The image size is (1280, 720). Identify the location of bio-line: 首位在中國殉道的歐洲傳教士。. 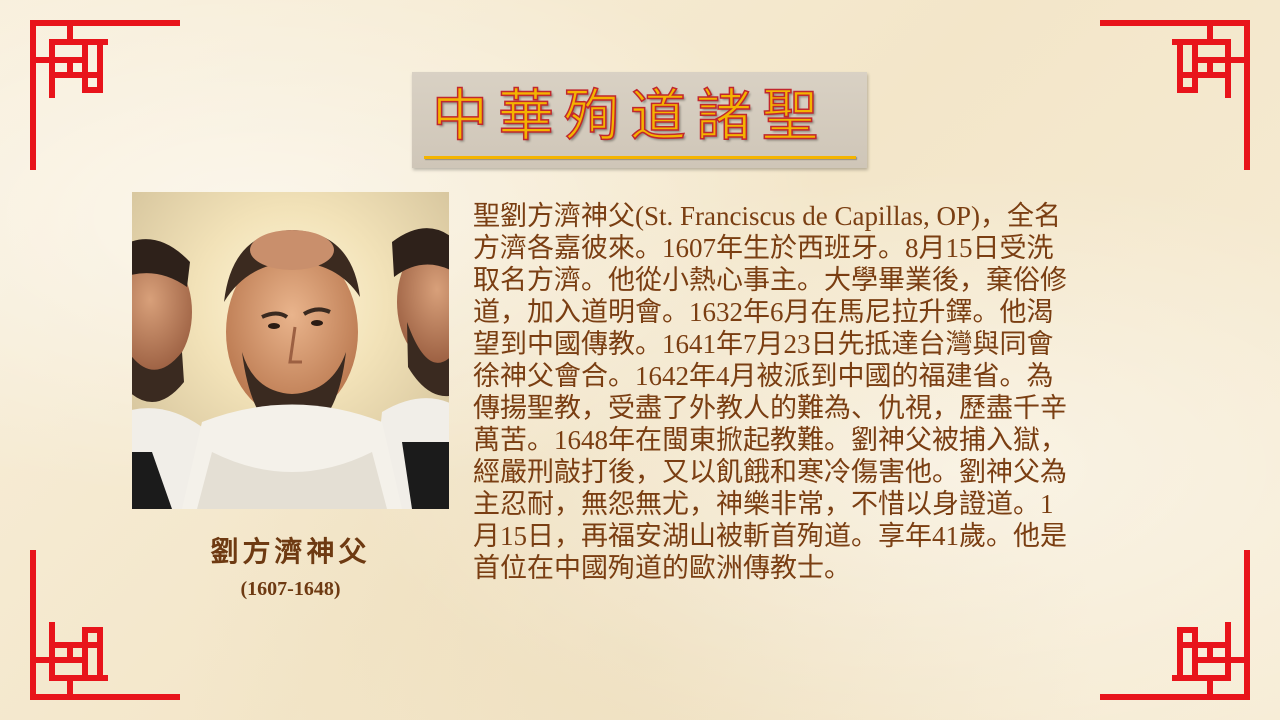
(662, 568).